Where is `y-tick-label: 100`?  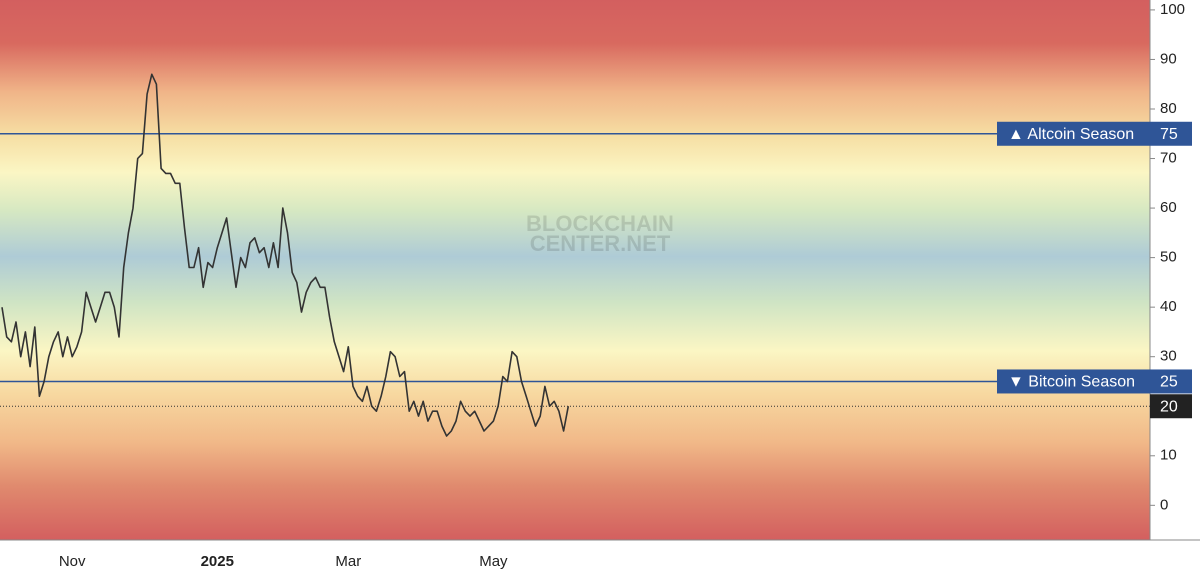 y-tick-label: 100 is located at coordinates (1172, 9).